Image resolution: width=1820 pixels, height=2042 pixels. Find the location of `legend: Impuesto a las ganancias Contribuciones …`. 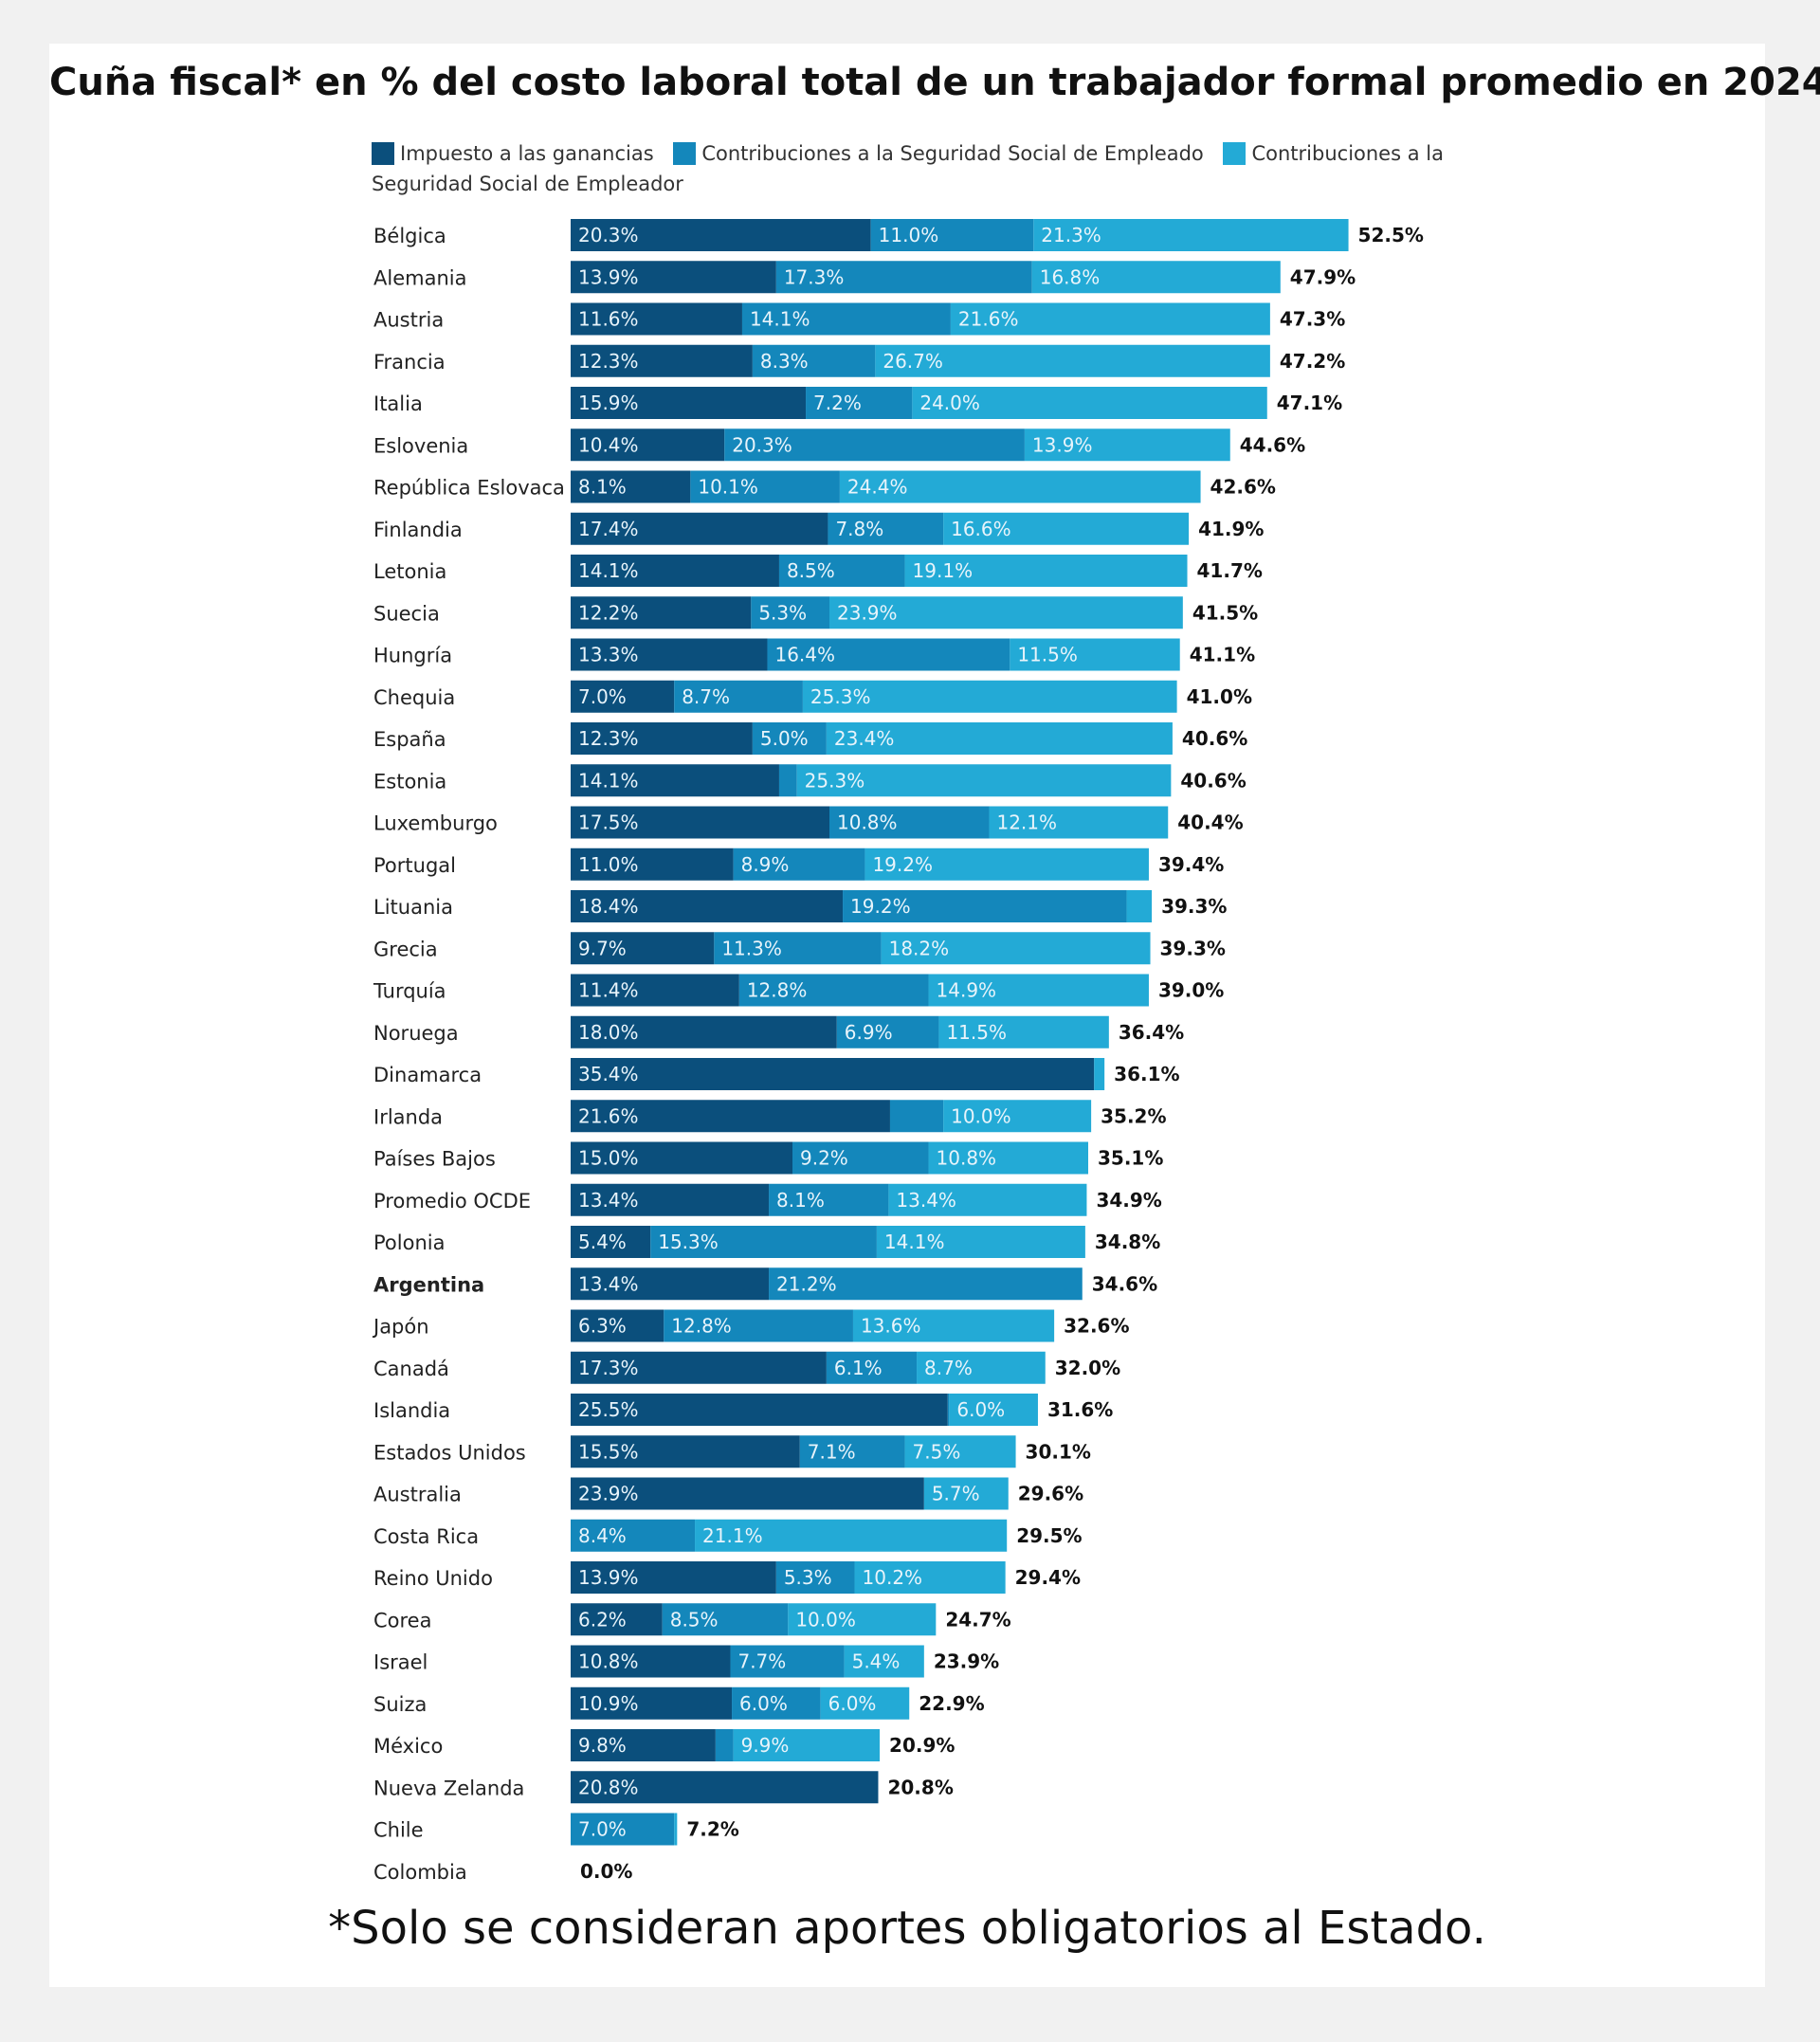

legend: Impuesto a las ganancias Contribuciones … is located at coordinates (921, 168).